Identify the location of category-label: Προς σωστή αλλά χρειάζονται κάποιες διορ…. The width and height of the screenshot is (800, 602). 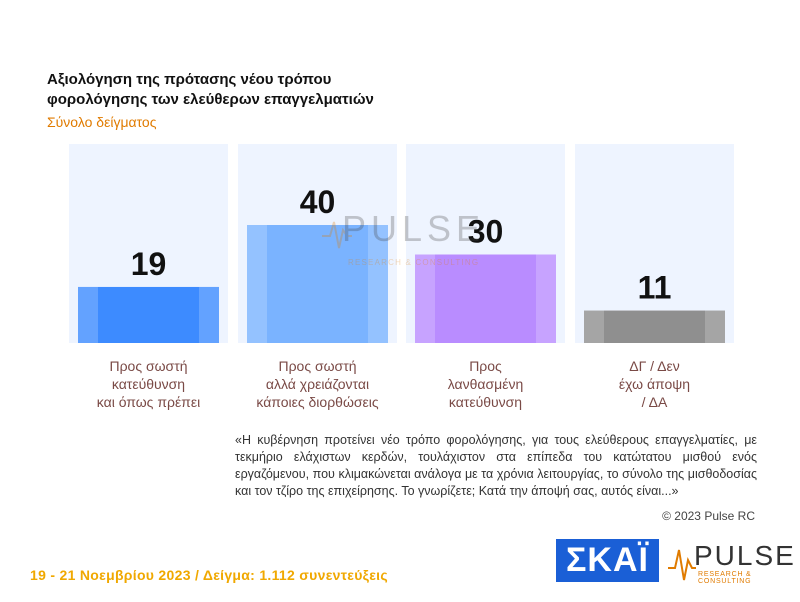
(317, 384).